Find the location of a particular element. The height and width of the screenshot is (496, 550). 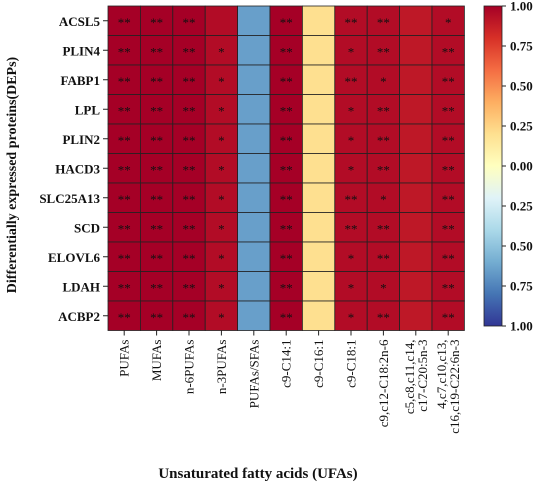

row-label: SLC25A13 is located at coordinates (69, 198).